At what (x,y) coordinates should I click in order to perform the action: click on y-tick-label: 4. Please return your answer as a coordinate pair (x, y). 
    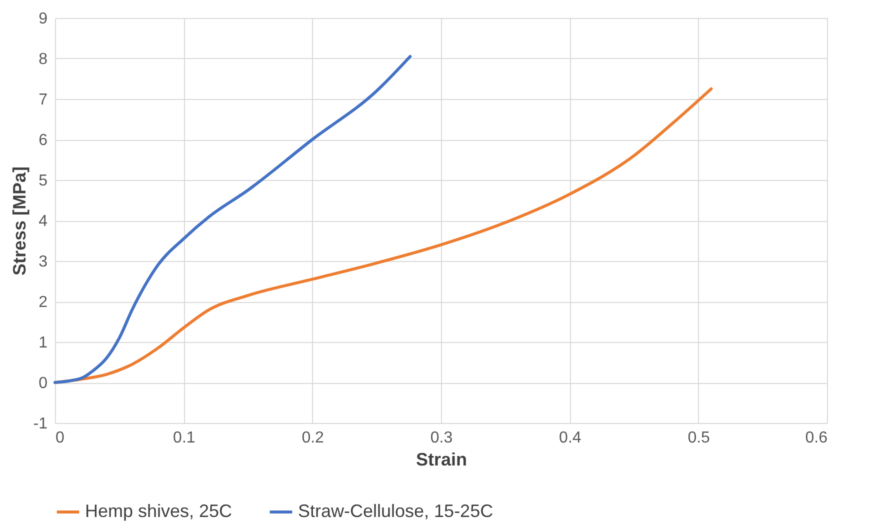
    Looking at the image, I should click on (43, 221).